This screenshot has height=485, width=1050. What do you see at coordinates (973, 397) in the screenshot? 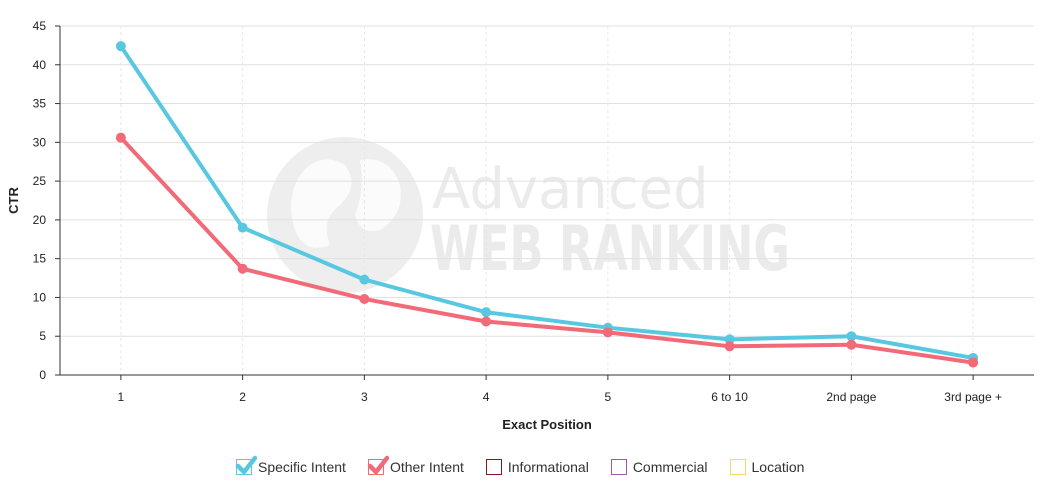
I see `x-tick-label: 3rd page +` at bounding box center [973, 397].